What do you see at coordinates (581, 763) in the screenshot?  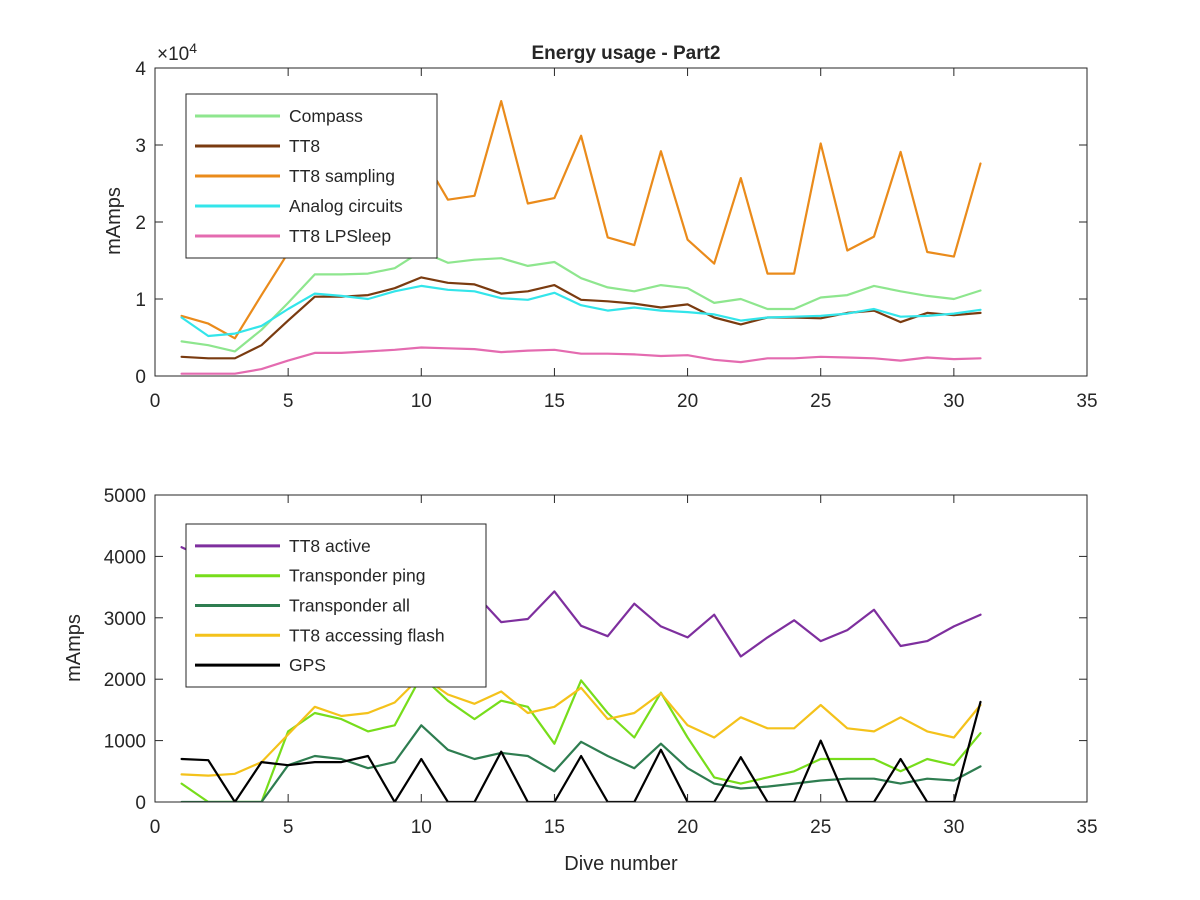 I see `bottom-series-line-transponder-all` at bounding box center [581, 763].